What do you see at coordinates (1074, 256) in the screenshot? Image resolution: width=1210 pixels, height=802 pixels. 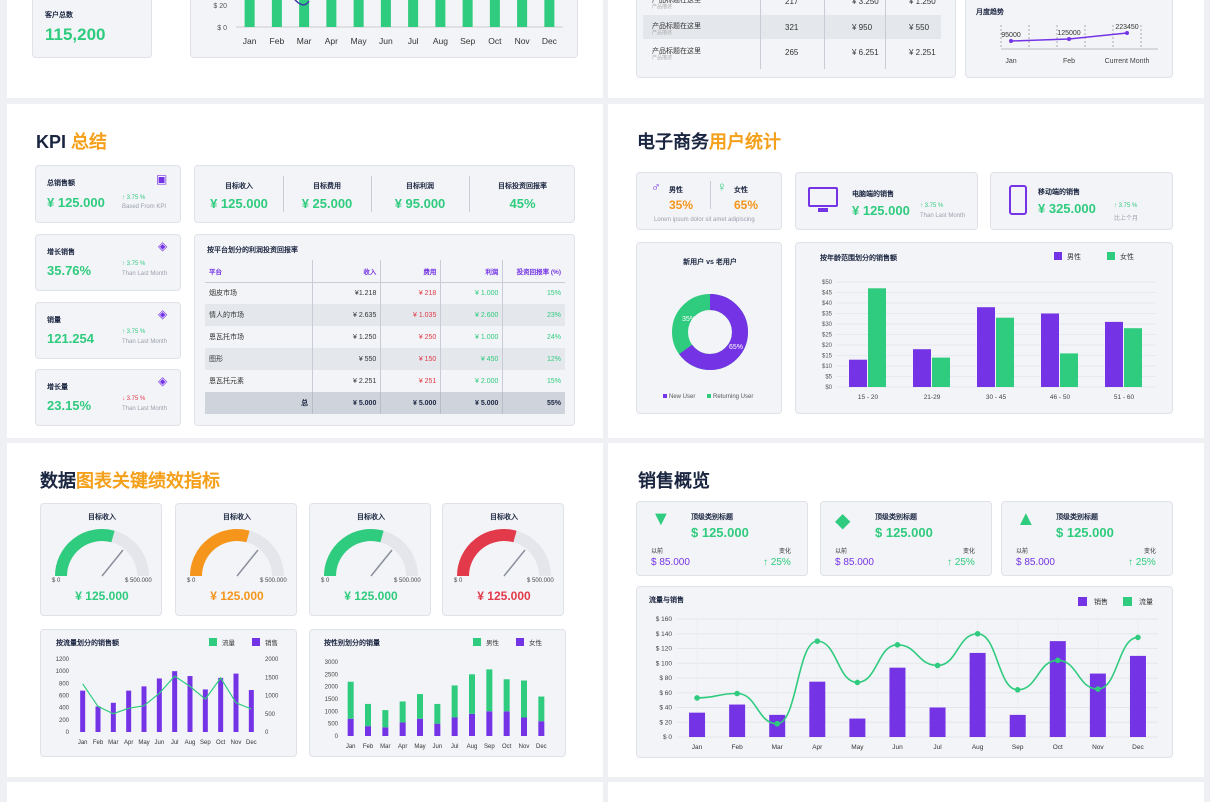 I see `legend-male: 男性` at bounding box center [1074, 256].